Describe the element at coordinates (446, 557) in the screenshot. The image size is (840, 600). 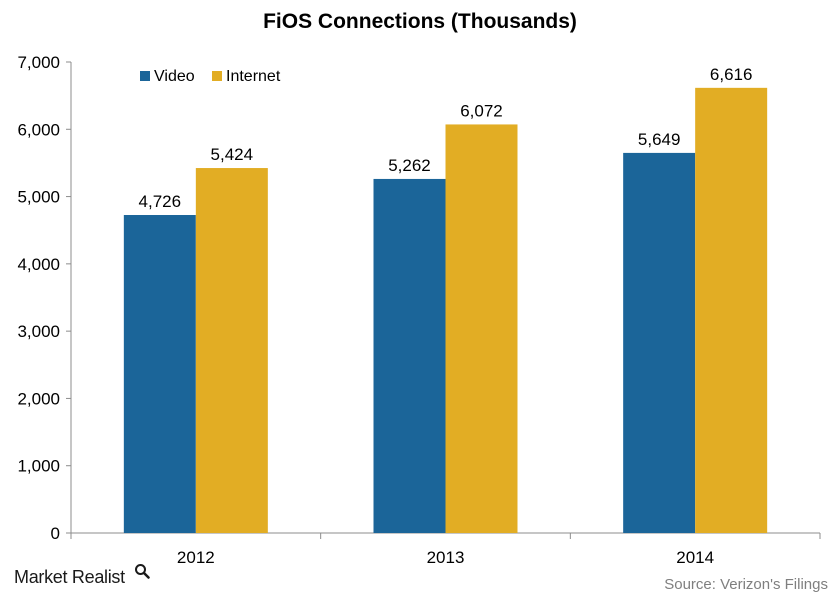
I see `x-tick-label: 2013` at that location.